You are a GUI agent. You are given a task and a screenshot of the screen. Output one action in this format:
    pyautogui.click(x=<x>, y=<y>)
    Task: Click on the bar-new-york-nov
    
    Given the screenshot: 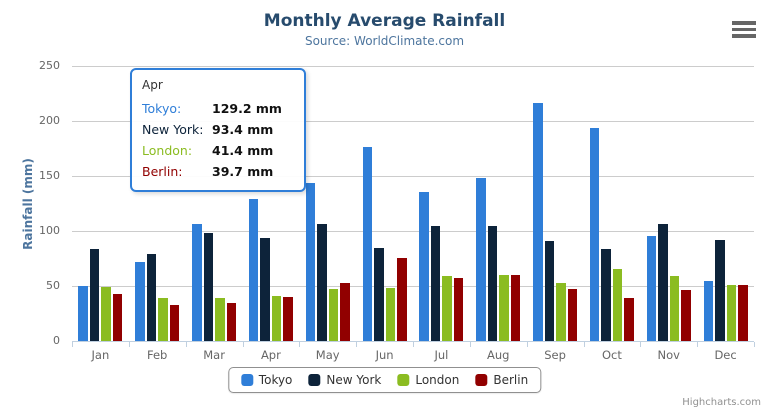 What is the action you would take?
    pyautogui.click(x=663, y=282)
    